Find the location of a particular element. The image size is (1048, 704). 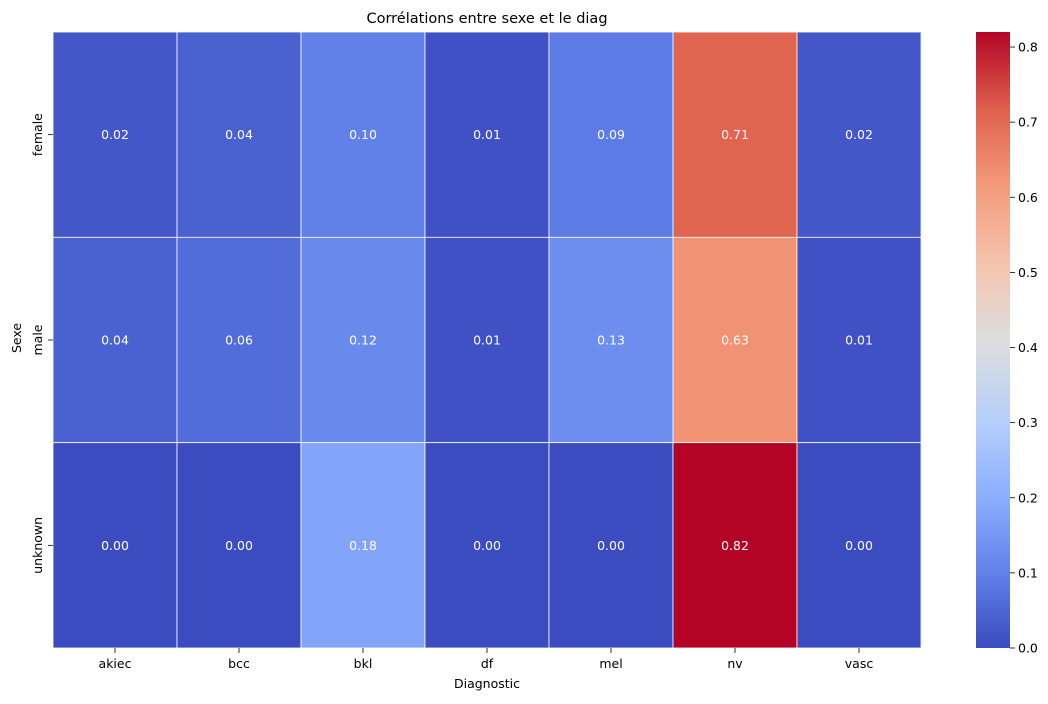

cell-label-male-bcc: 0.06 is located at coordinates (239, 340).